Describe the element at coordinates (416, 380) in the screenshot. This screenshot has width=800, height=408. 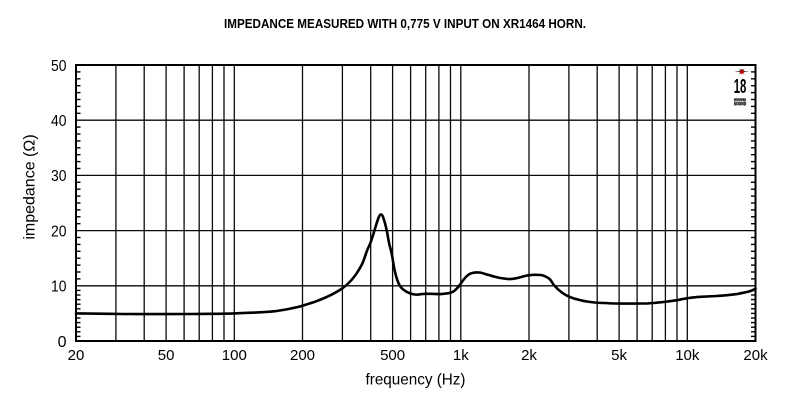
I see `svg-text: frequency (Hz)` at that location.